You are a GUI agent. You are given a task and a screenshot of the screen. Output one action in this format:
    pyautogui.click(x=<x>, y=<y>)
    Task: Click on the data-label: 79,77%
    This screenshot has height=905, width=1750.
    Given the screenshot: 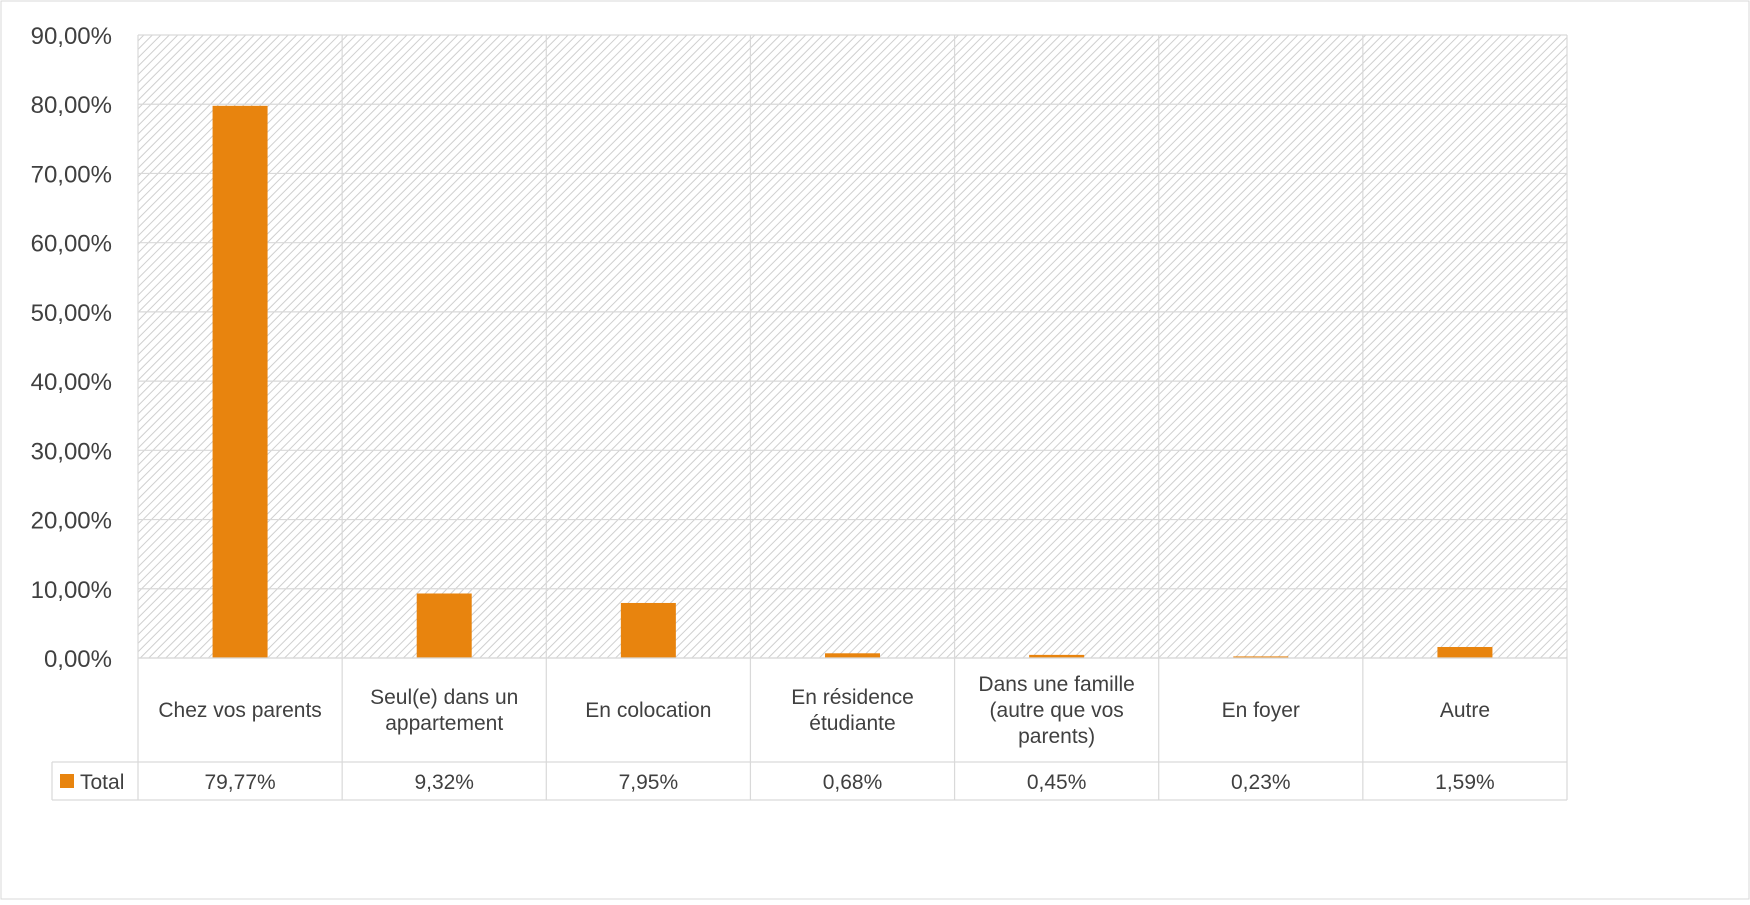 What is the action you would take?
    pyautogui.click(x=239, y=782)
    